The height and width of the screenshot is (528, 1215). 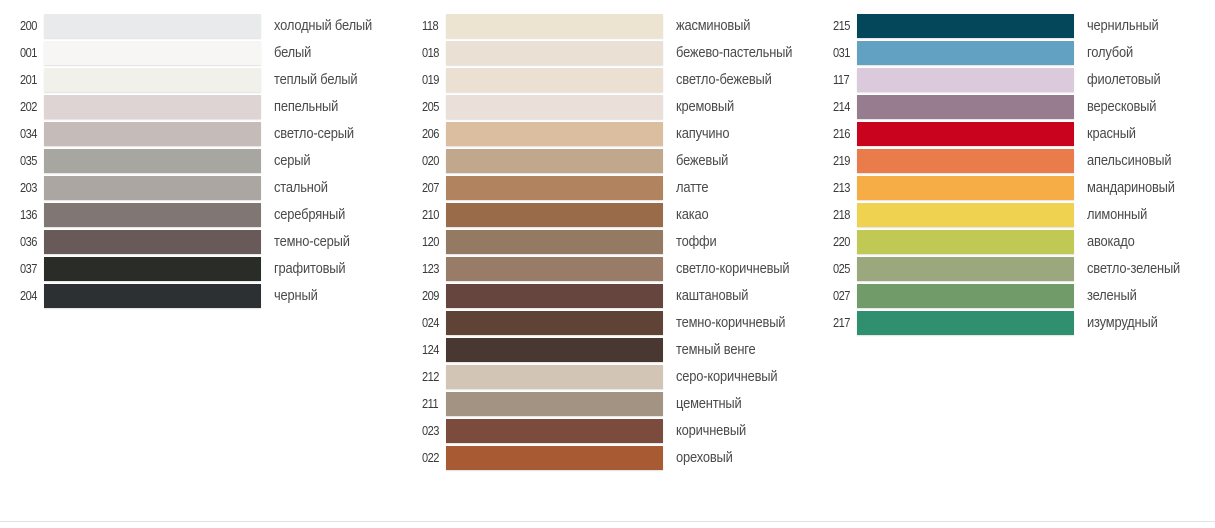 I want to click on color-code: 213, so click(x=841, y=187).